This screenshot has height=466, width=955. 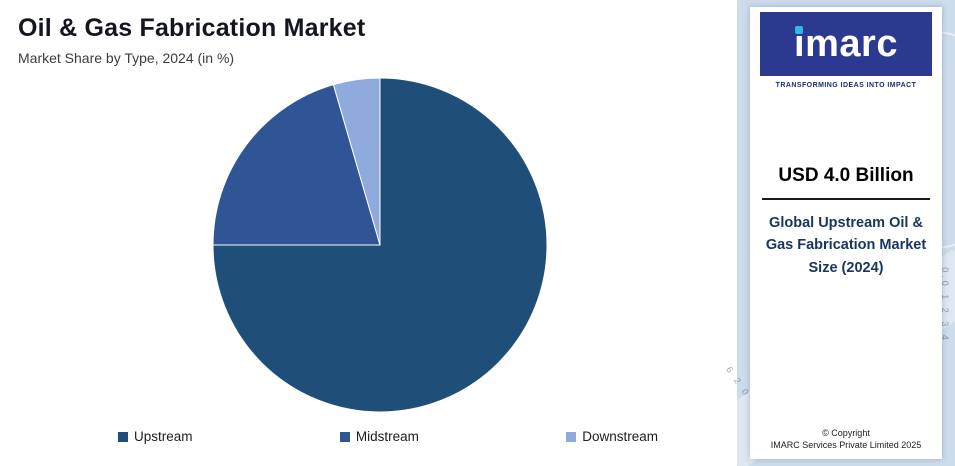 What do you see at coordinates (620, 436) in the screenshot?
I see `legend-label-downstream: Downstream` at bounding box center [620, 436].